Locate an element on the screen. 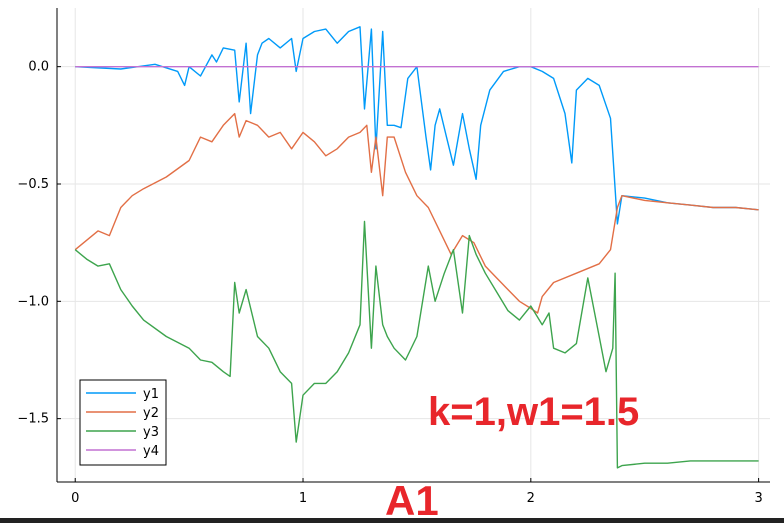  legend-label-y2: y2 is located at coordinates (151, 413).